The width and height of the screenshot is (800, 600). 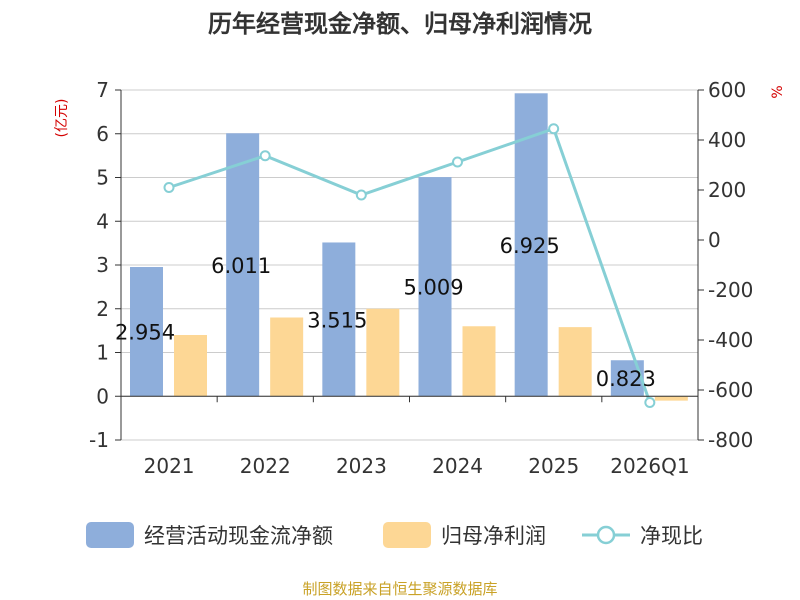 I want to click on legend-label-ratio: 净现比, so click(x=671, y=536).